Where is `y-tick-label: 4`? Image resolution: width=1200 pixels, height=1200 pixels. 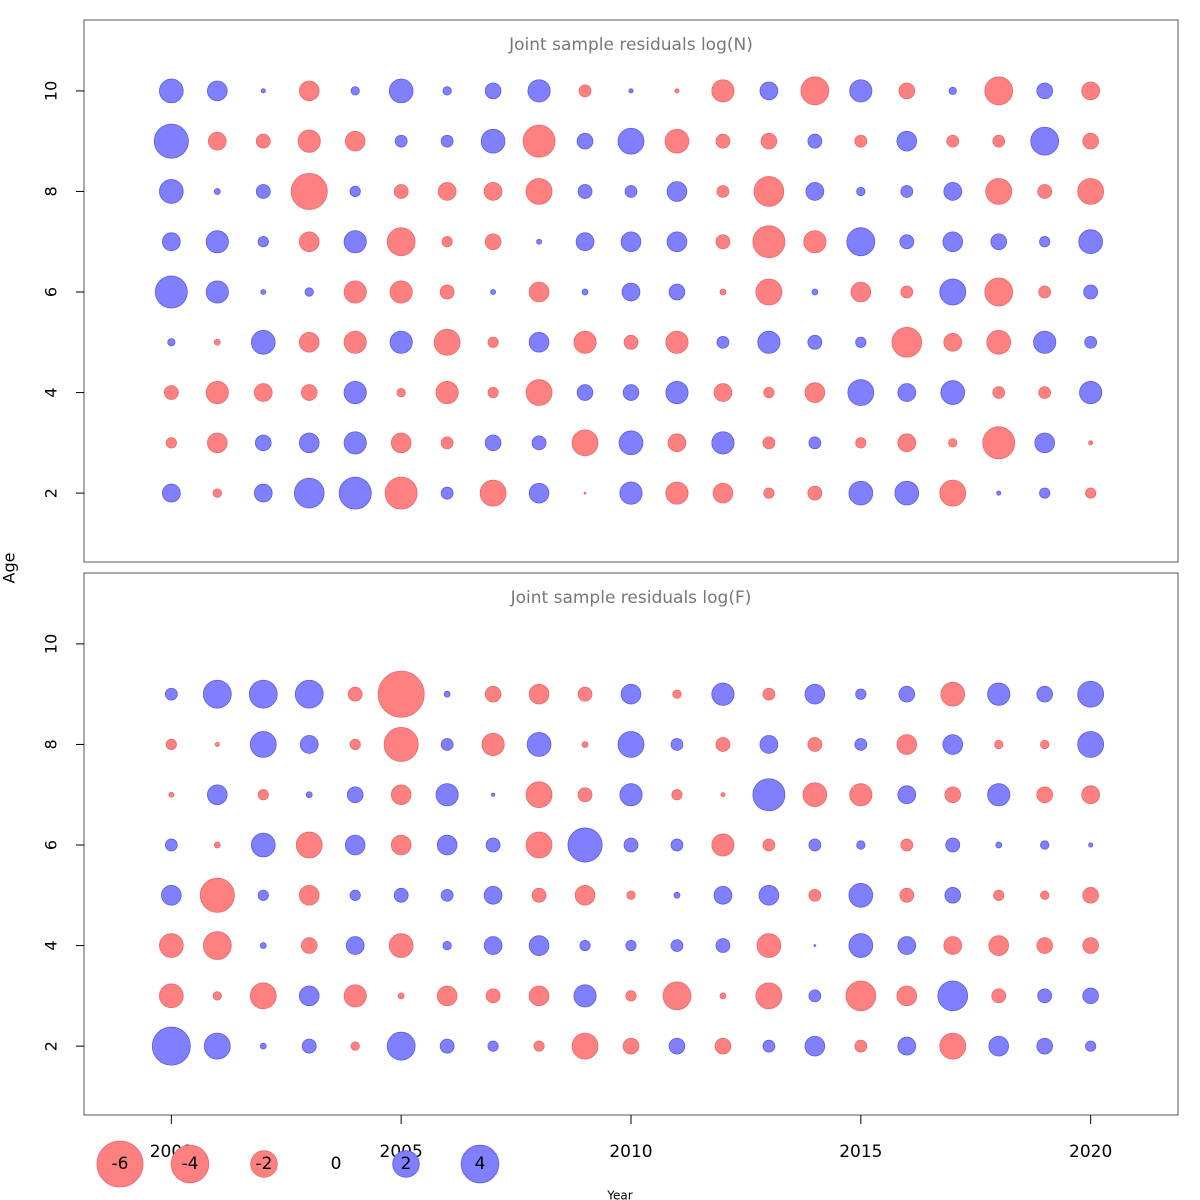 y-tick-label: 4 is located at coordinates (51, 392).